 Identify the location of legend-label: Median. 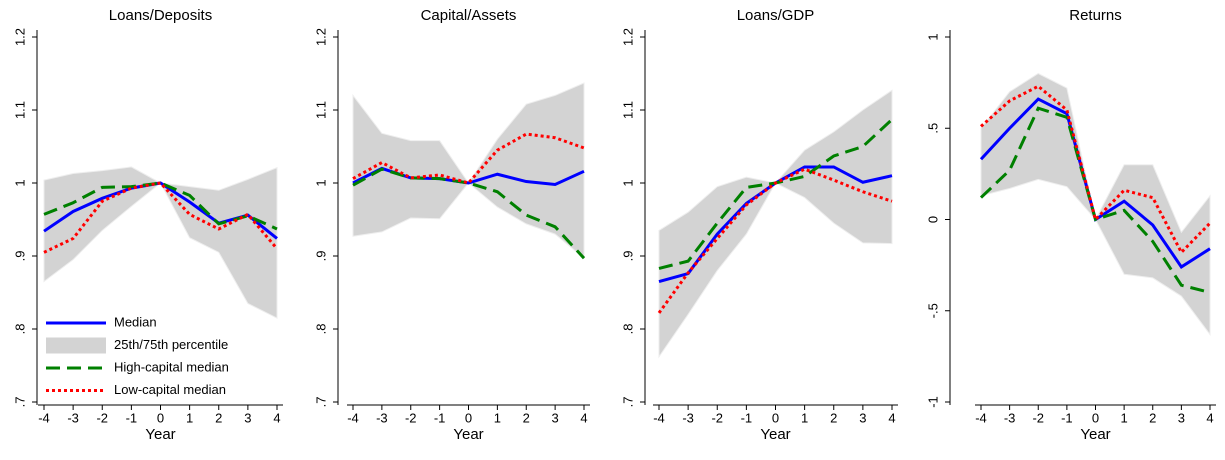
(135, 321).